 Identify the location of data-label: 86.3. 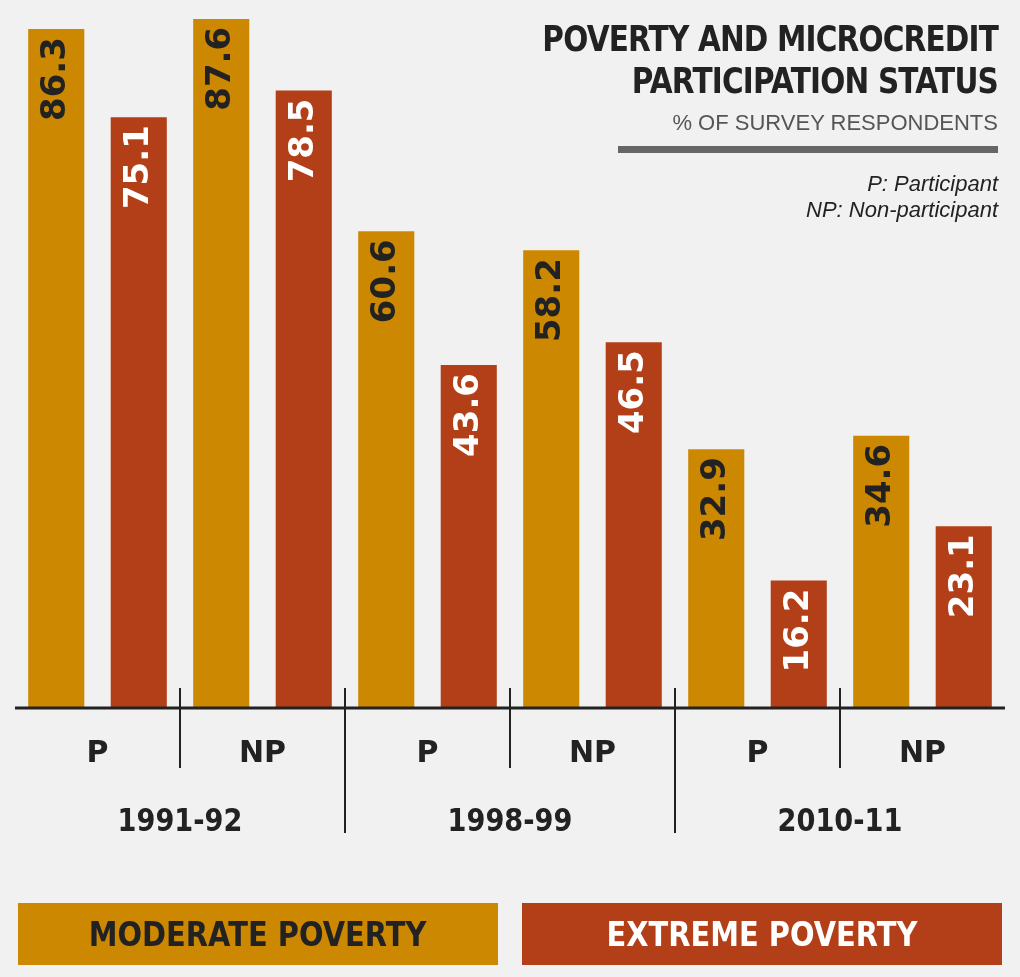
(53, 79).